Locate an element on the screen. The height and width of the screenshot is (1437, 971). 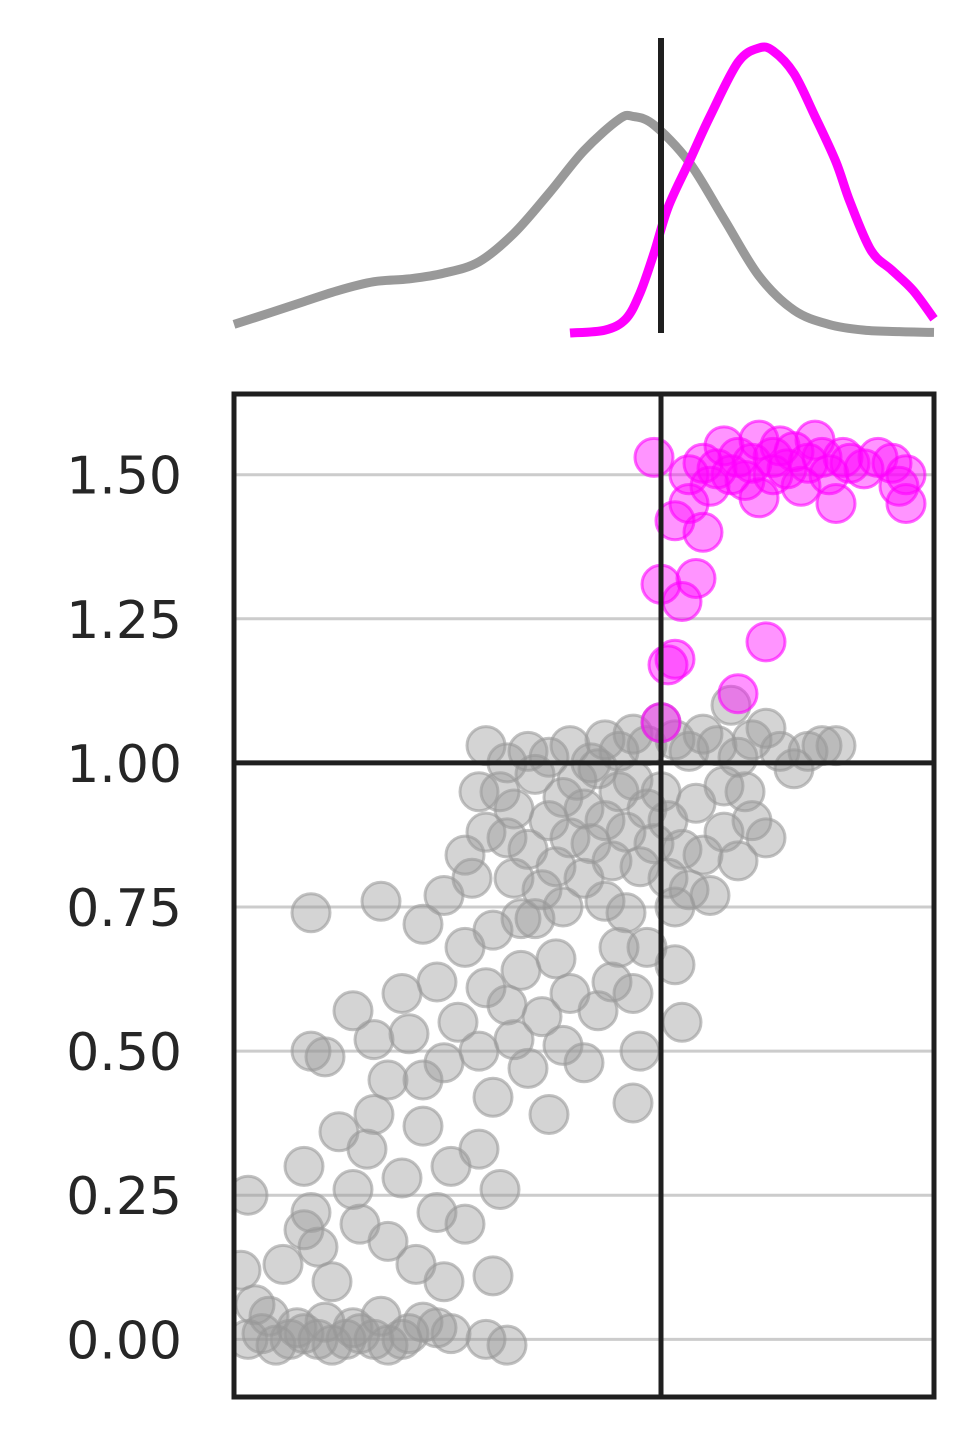
y-tick-label: 1.00 is located at coordinates (124, 765).